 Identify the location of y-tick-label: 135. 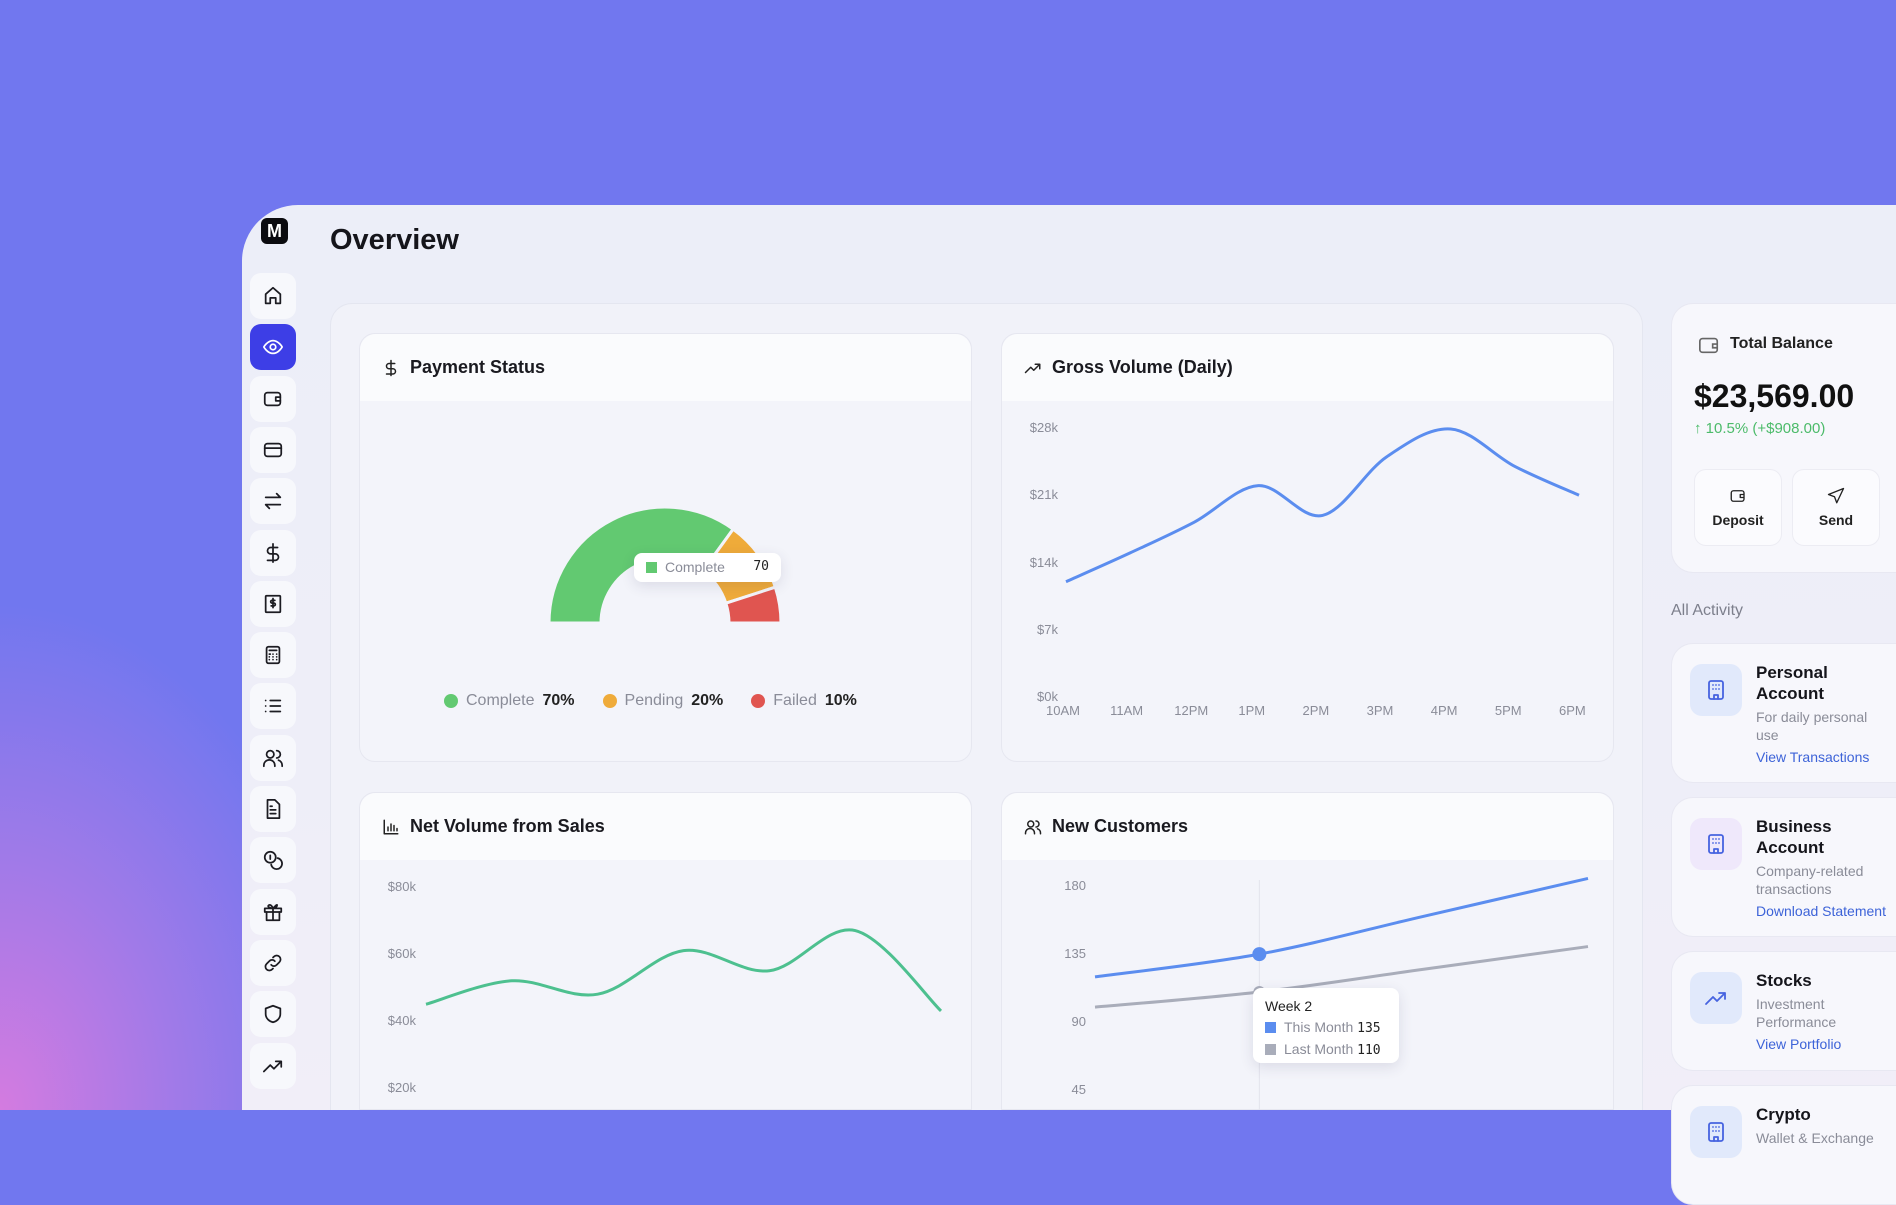
(1075, 954).